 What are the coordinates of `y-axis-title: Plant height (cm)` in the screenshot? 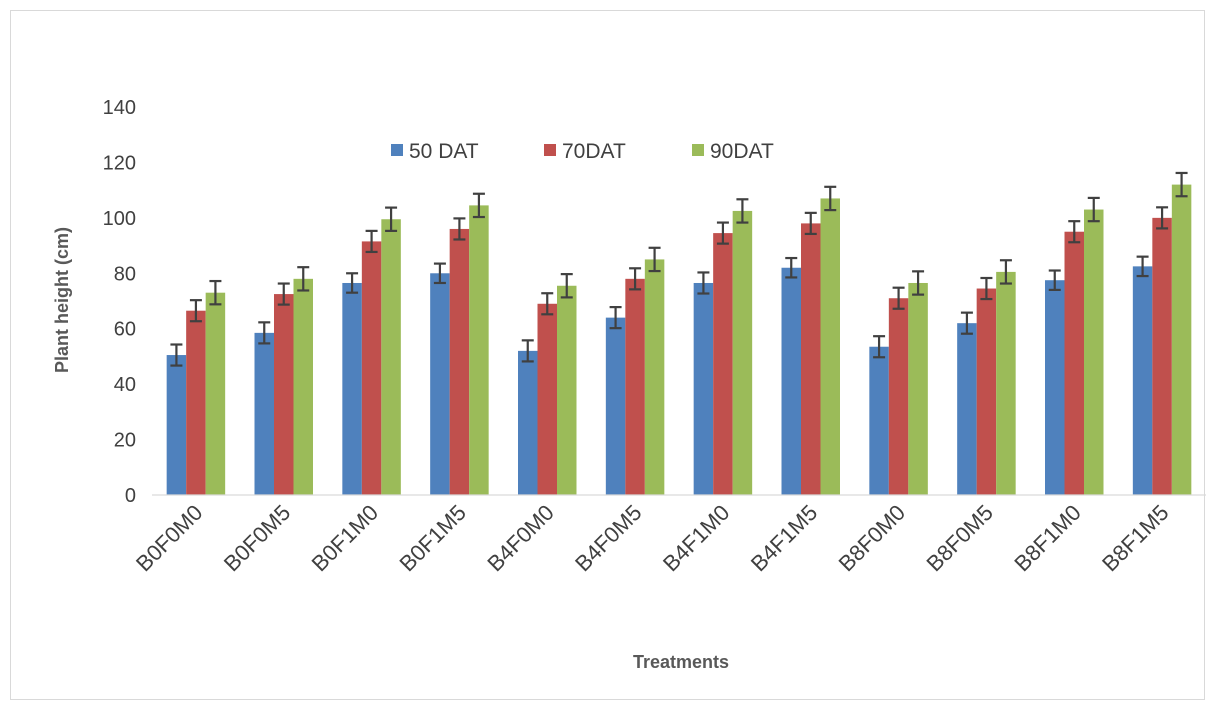 It's located at (62, 300).